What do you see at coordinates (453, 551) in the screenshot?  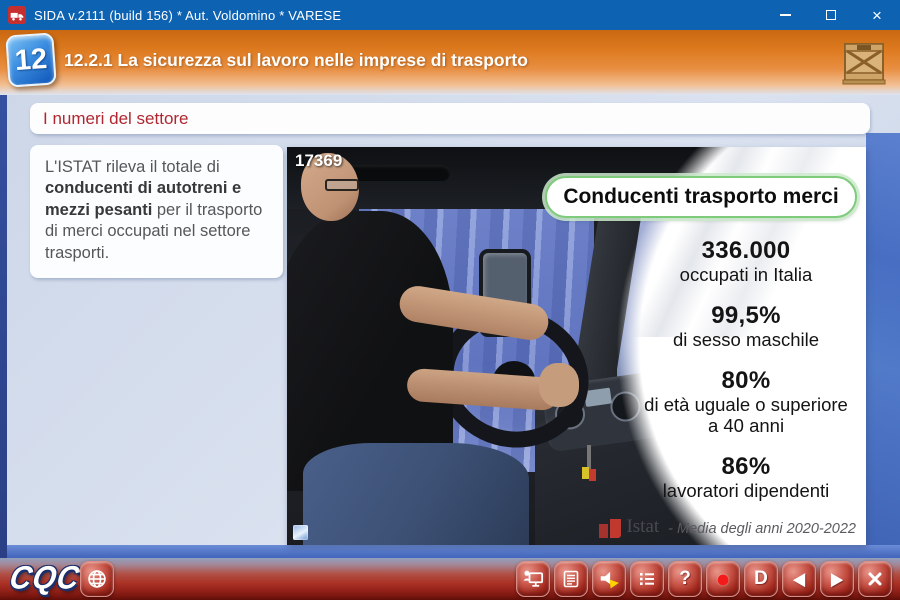 I see `bottom-band` at bounding box center [453, 551].